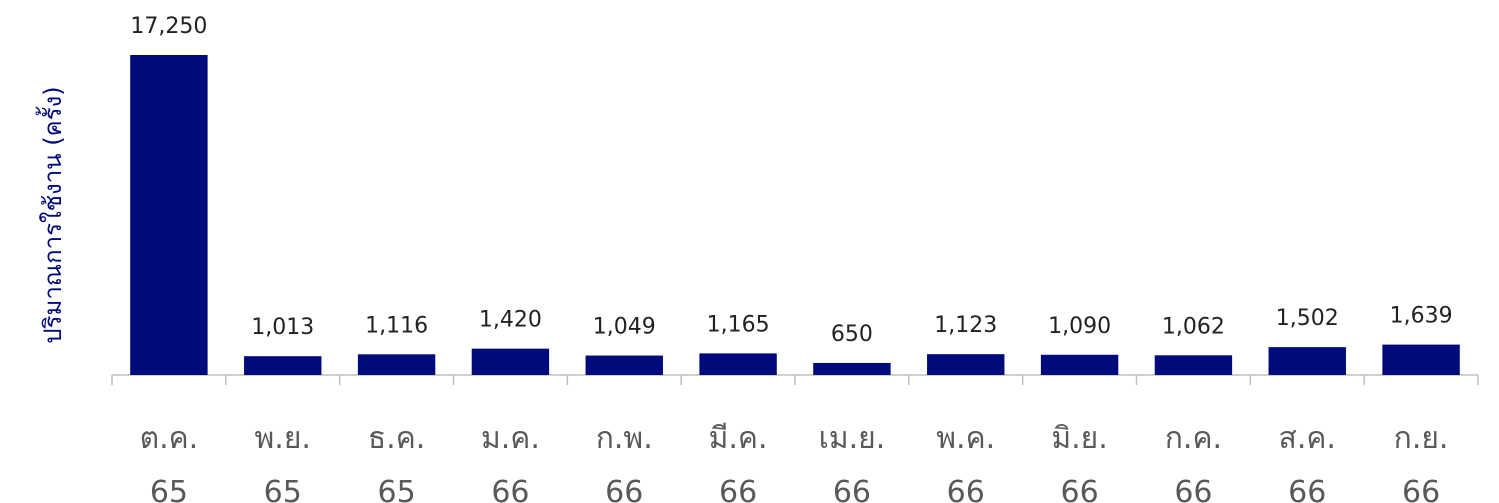 The height and width of the screenshot is (503, 1499). Describe the element at coordinates (169, 462) in the screenshot. I see `x-tick-label: ต.ค. 65` at that location.